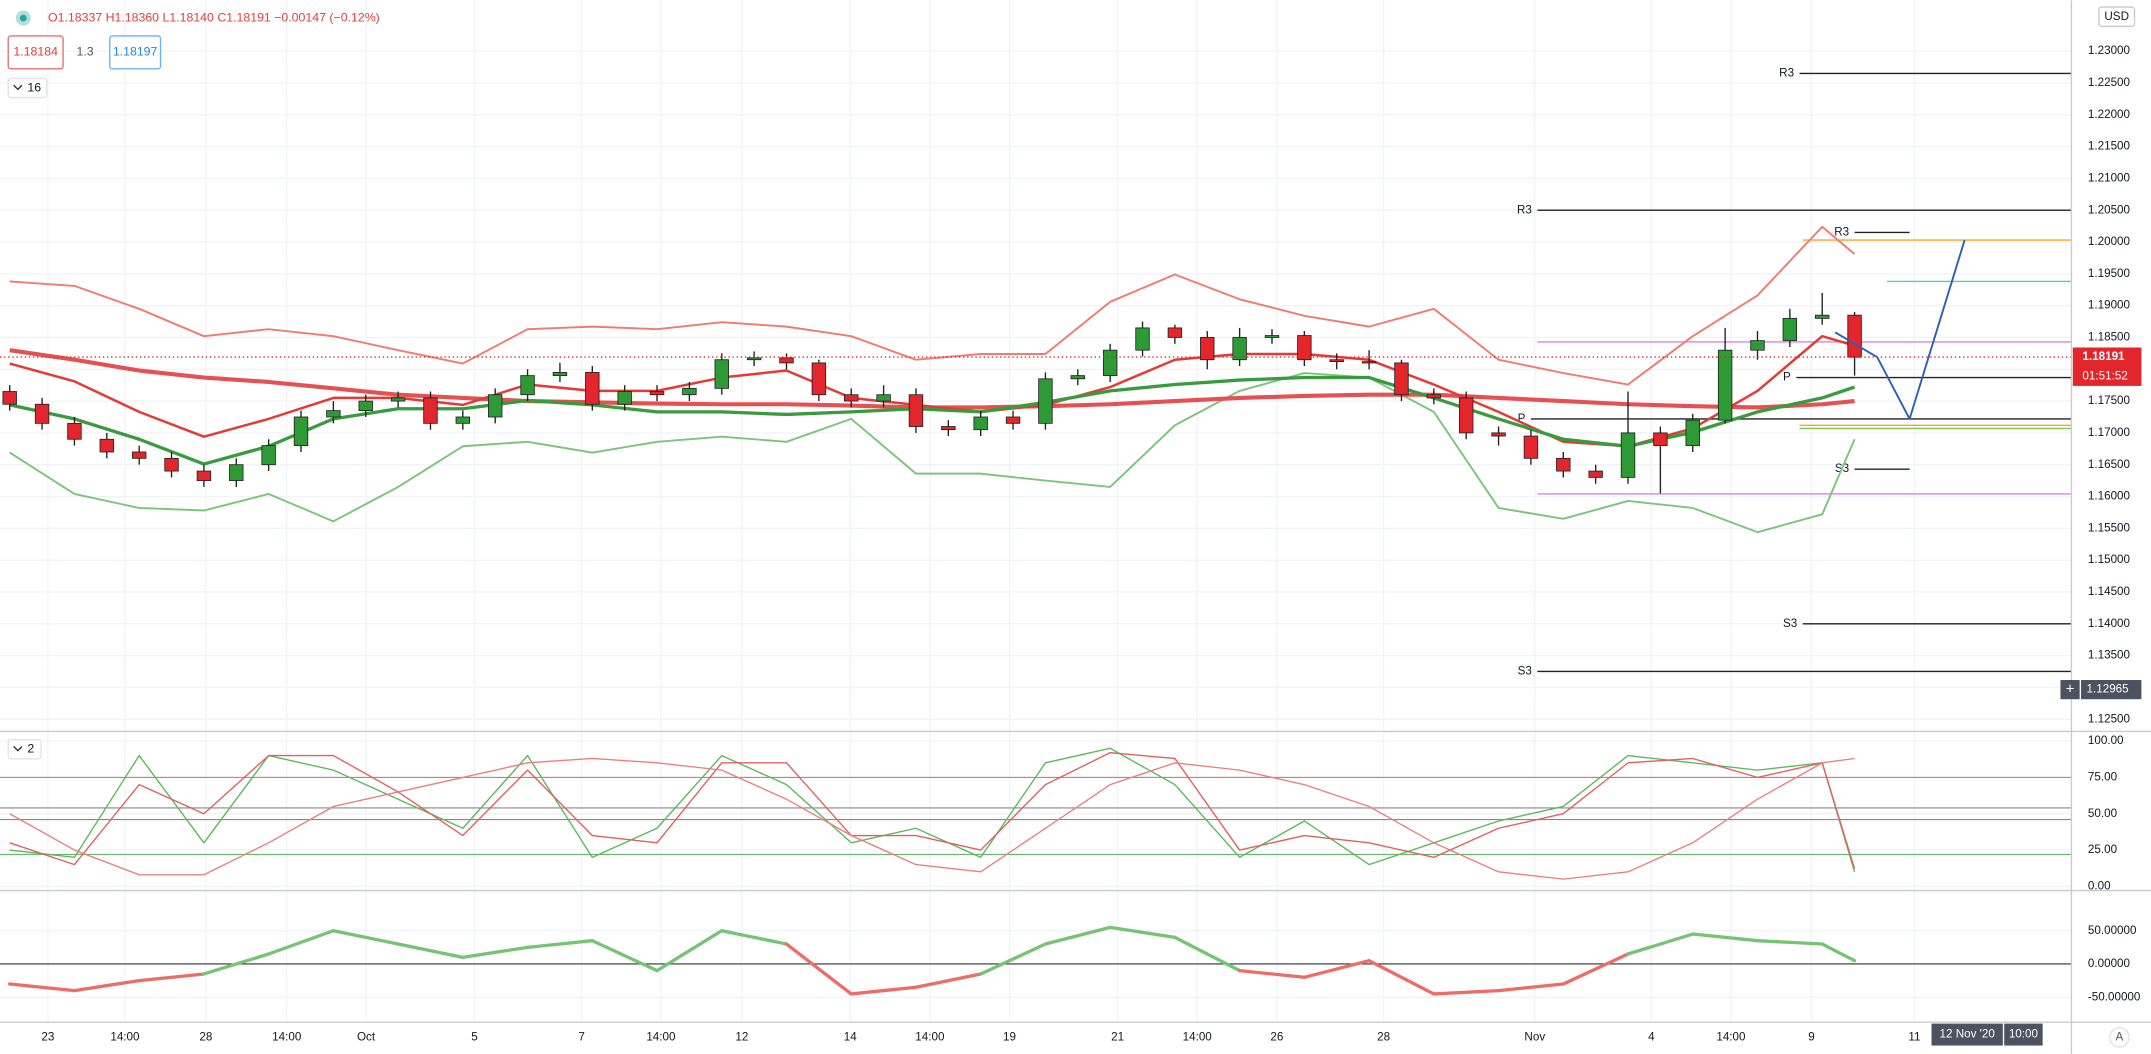  Describe the element at coordinates (30, 748) in the screenshot. I see `pane-label: 2` at that location.